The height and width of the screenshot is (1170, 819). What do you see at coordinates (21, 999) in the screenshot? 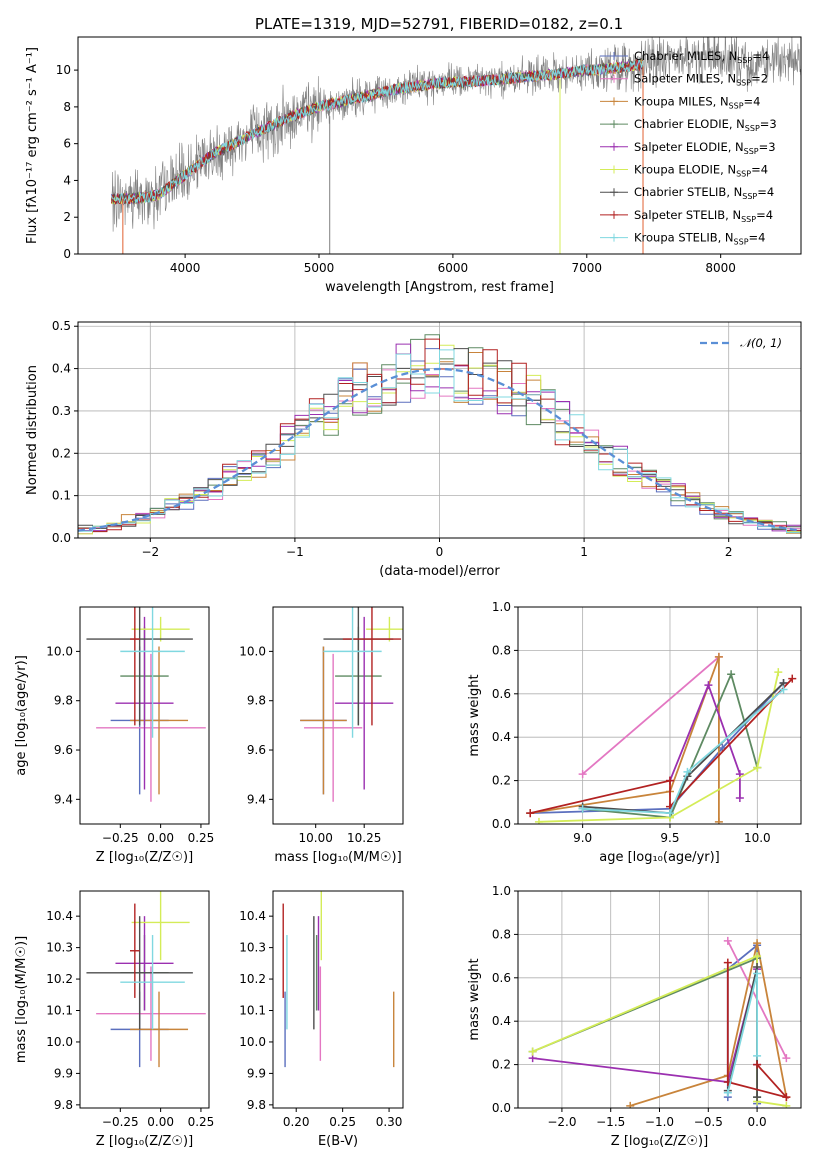
I see `y-axis-label: mass [log₁₀(M/M☉)]` at bounding box center [21, 999].